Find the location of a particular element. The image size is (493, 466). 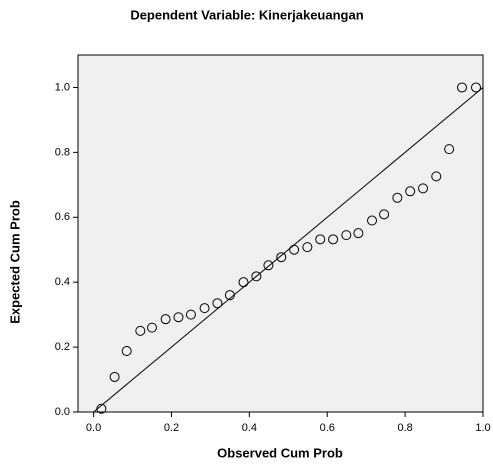

x-tick-label: 1.0 is located at coordinates (482, 428).